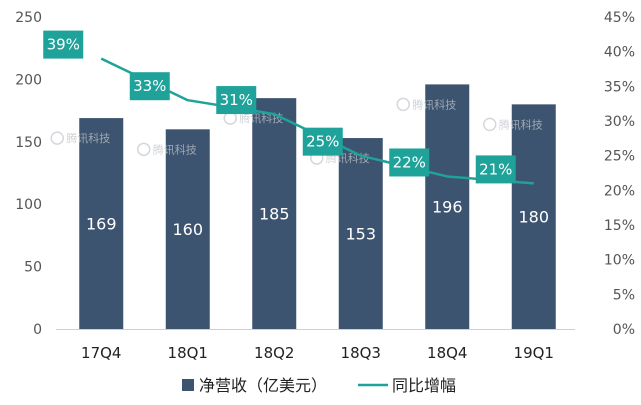 The height and width of the screenshot is (405, 641). I want to click on growth-value-text: 33%, so click(149, 86).